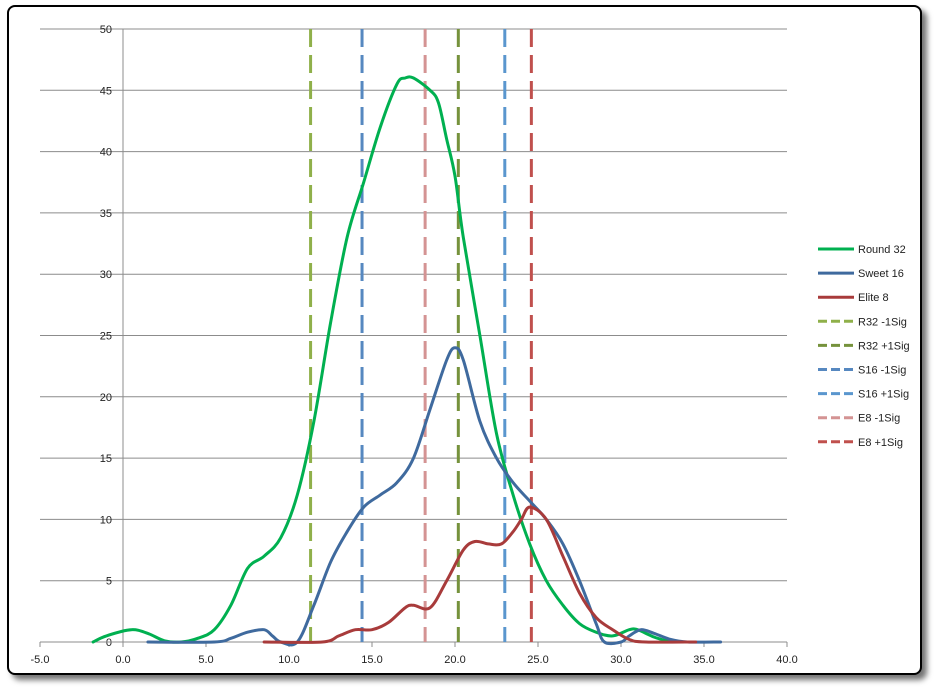  I want to click on x-tick-label: 35.0, so click(703, 660).